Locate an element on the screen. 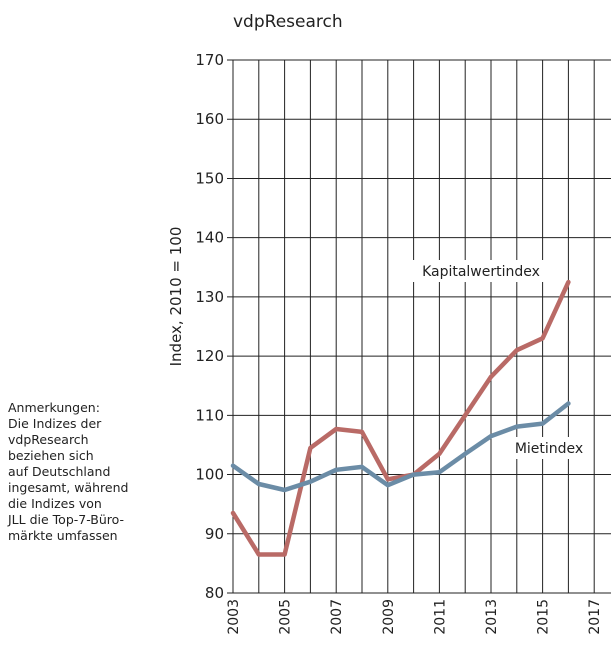 This screenshot has width=611, height=648. note-line: beziehen sich is located at coordinates (51, 455).